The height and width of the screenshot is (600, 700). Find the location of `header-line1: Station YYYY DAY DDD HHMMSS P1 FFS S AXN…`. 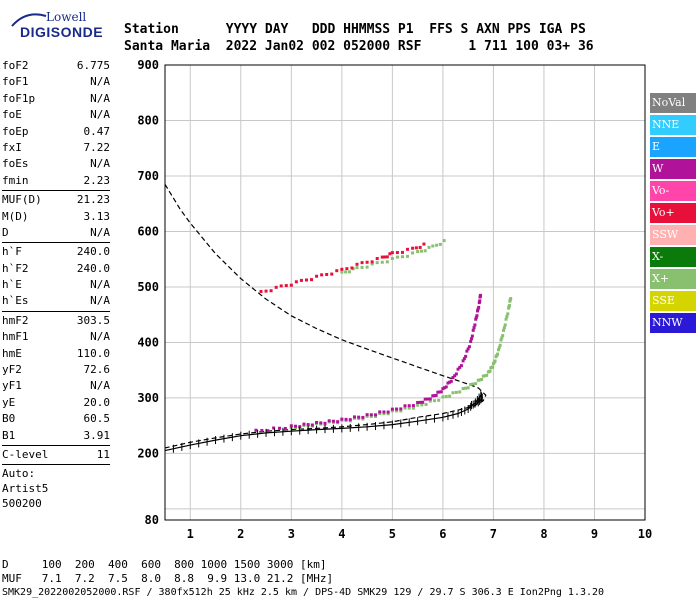

header-line1: Station YYYY DAY DDD HHMMSS P1 FFS S AXN… is located at coordinates (355, 29).